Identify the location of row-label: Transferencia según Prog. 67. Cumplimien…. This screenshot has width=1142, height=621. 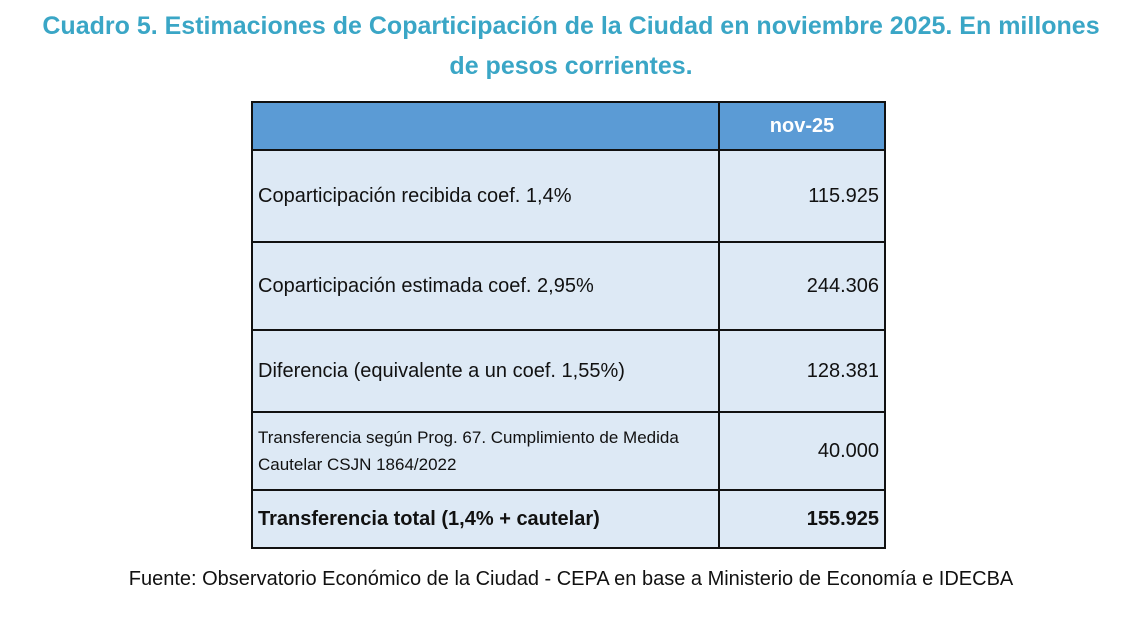
(485, 451).